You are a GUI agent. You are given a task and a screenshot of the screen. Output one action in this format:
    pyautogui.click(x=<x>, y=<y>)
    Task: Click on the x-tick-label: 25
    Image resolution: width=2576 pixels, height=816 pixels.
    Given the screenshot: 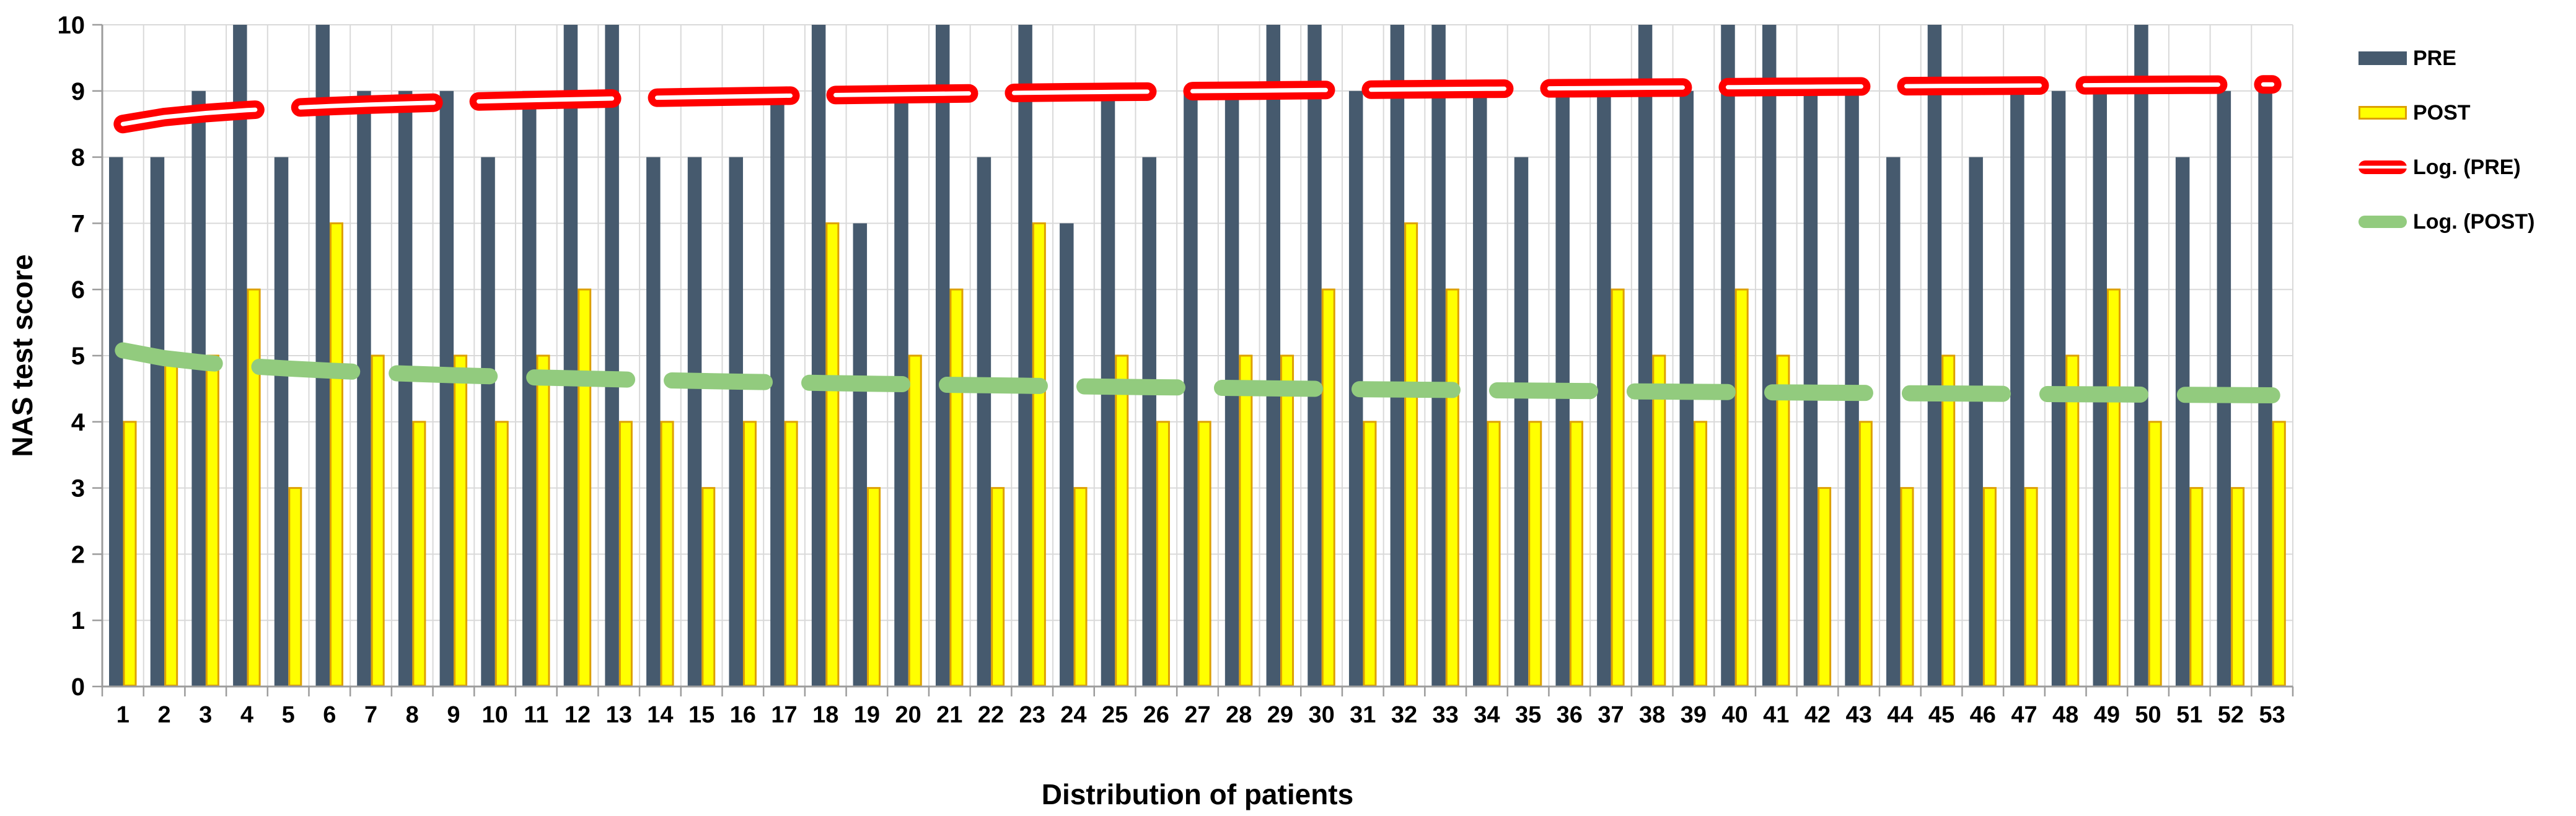 What is the action you would take?
    pyautogui.click(x=1115, y=715)
    